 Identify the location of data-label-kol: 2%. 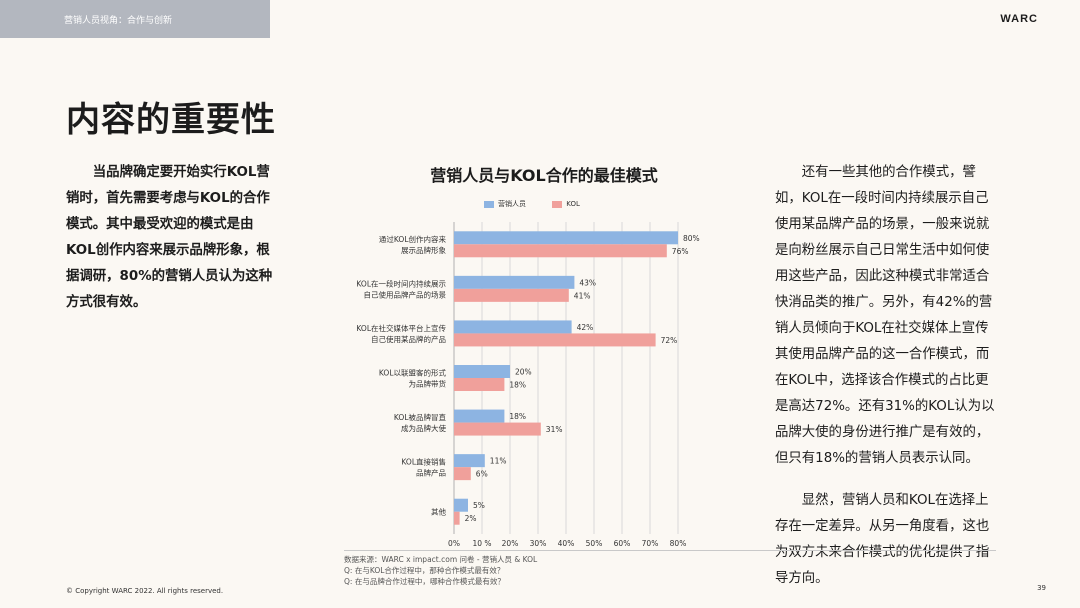
(471, 518).